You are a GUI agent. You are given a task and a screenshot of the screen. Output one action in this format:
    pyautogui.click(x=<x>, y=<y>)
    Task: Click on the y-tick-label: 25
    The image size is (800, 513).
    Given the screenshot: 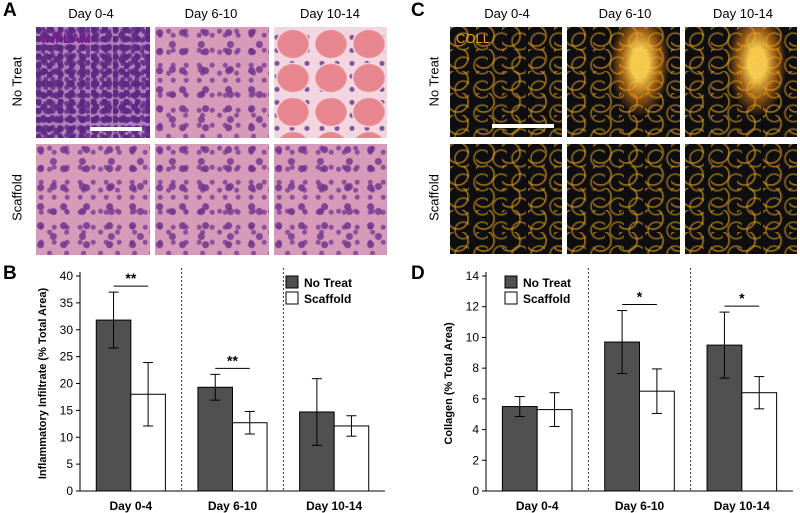 What is the action you would take?
    pyautogui.click(x=67, y=357)
    